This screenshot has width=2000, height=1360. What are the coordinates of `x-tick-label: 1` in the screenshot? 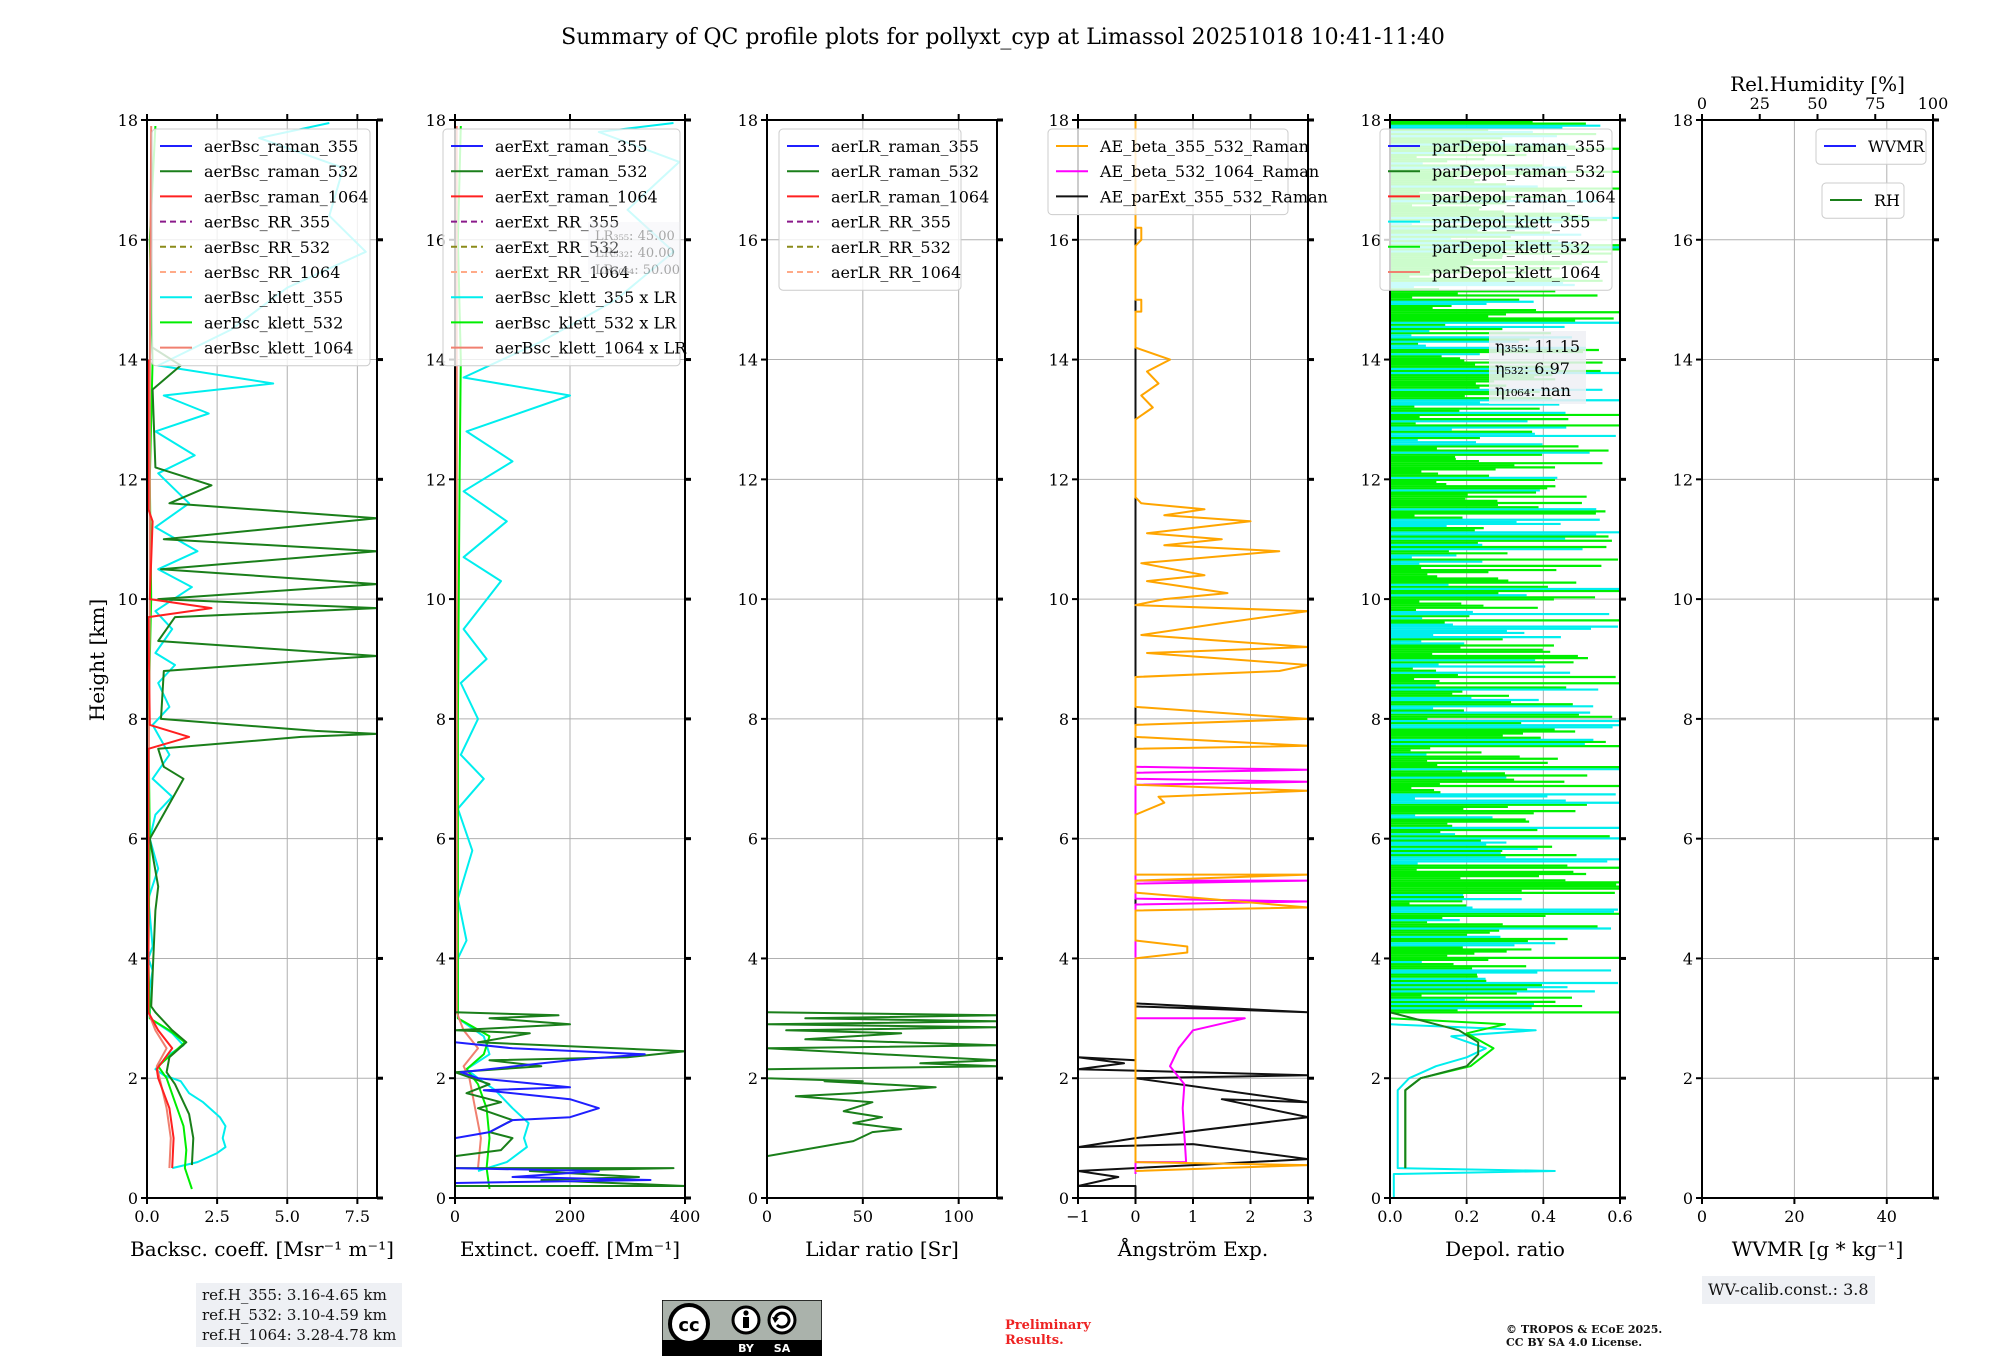 It's located at (1193, 1216).